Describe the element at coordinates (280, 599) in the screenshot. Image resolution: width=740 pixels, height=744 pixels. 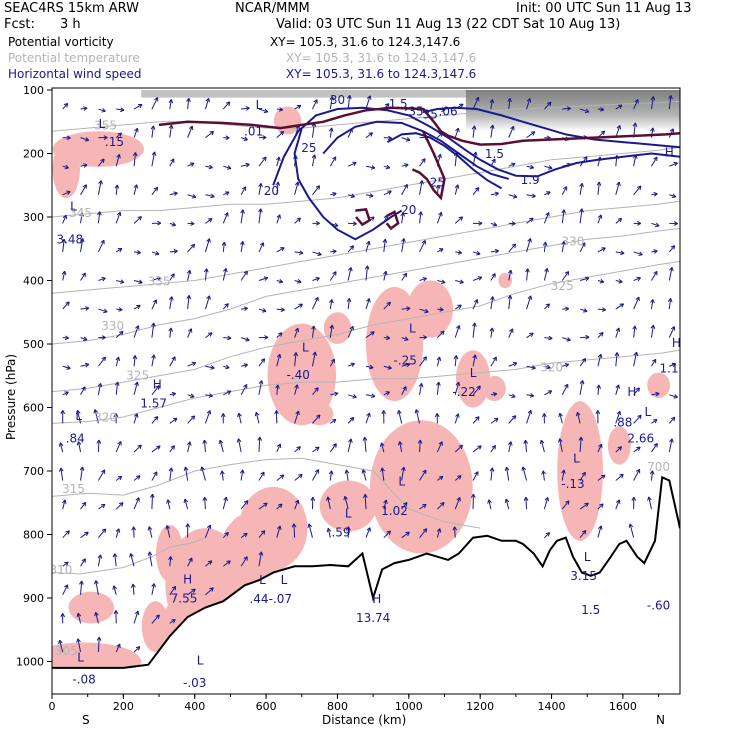
I see `pv-extremum-label: -.07` at that location.